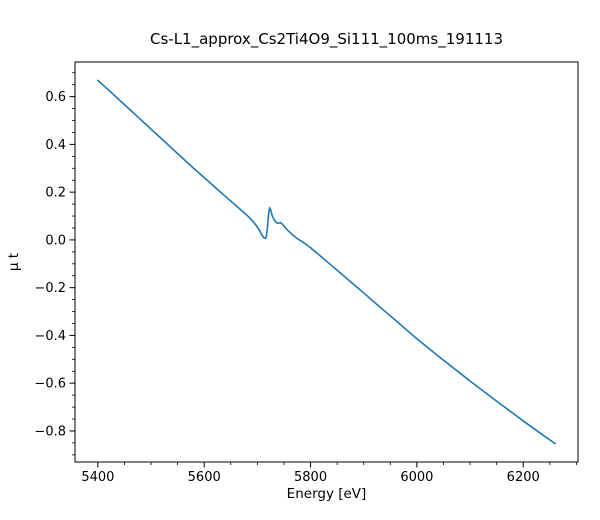  Describe the element at coordinates (416, 477) in the screenshot. I see `x-tick-label: 6000` at that location.